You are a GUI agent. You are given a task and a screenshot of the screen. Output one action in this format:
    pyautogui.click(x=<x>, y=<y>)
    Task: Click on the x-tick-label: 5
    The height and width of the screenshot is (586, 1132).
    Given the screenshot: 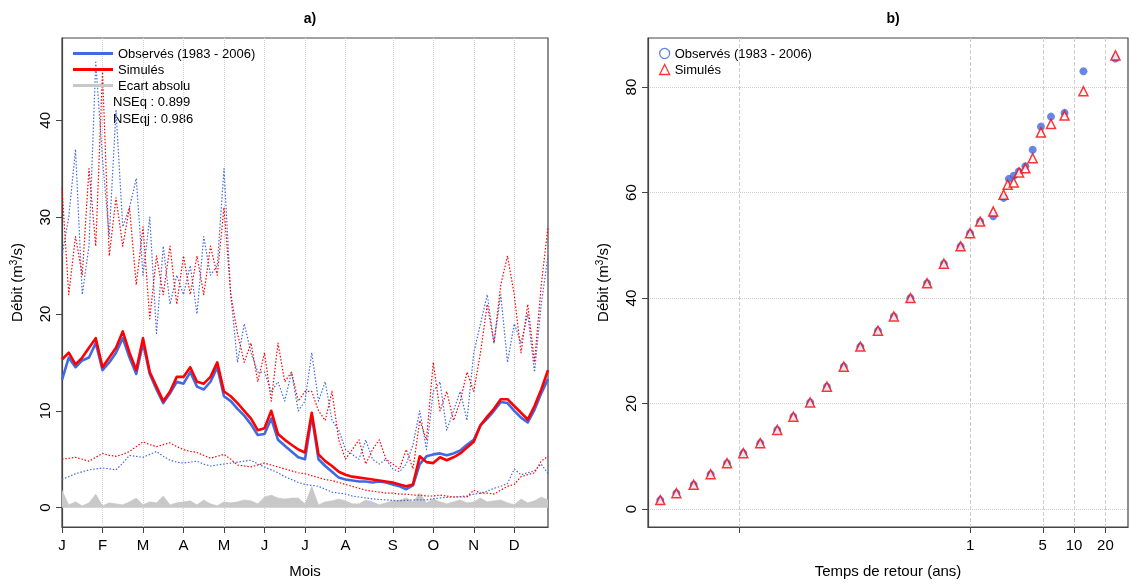 What is the action you would take?
    pyautogui.click(x=1042, y=544)
    